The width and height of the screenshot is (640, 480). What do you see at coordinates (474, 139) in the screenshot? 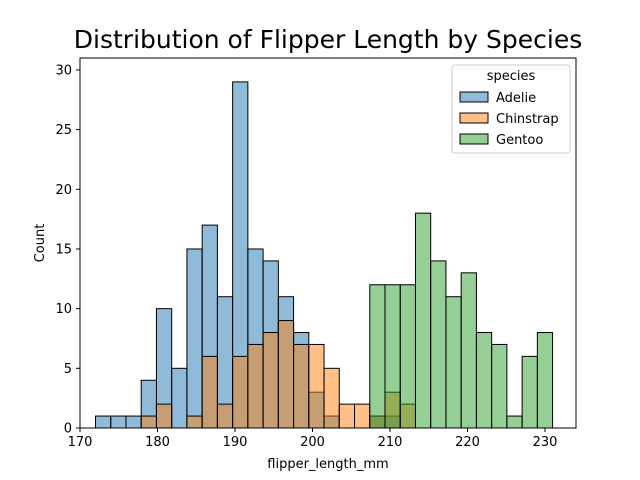
I see `legend-swatch-gentoo` at bounding box center [474, 139].